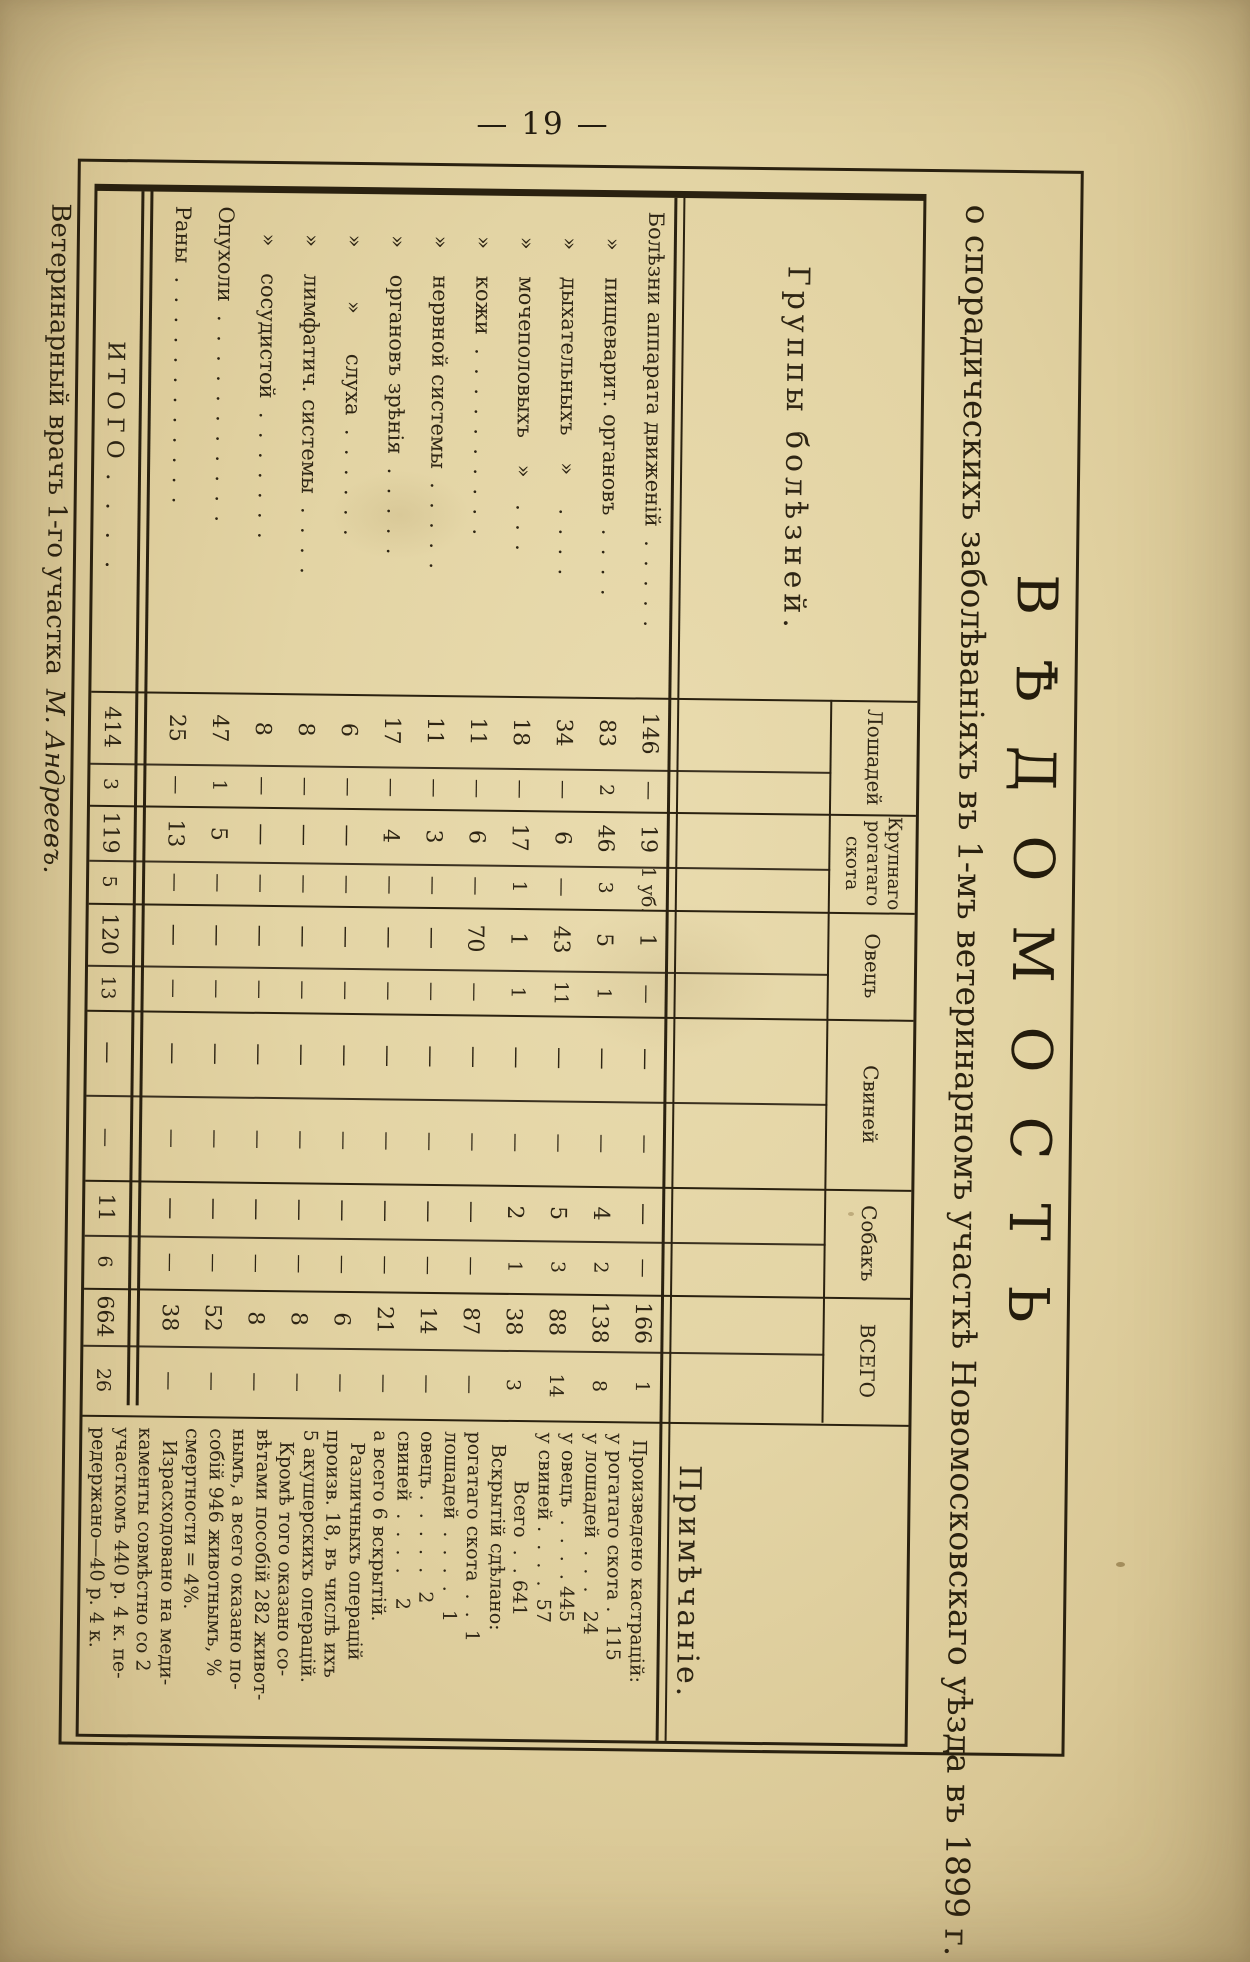 The width and height of the screenshot is (1250, 1962). I want to click on paper-speck, so click(1120, 1564).